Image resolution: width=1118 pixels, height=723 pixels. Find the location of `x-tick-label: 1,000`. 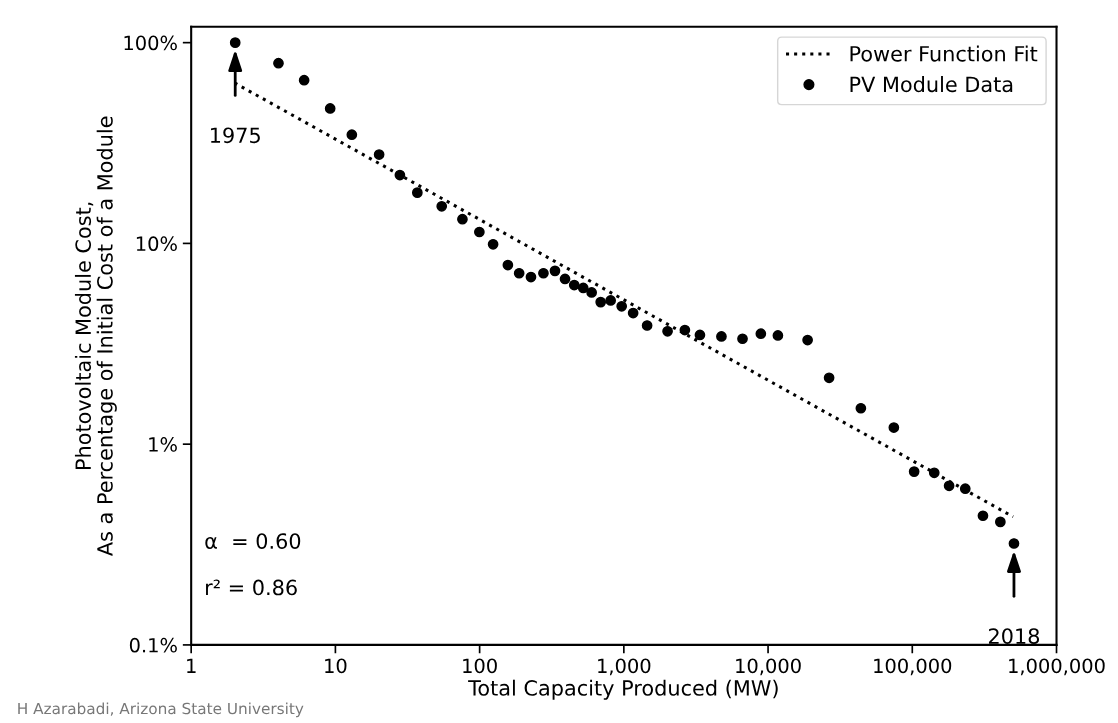

x-tick-label: 1,000 is located at coordinates (624, 667).